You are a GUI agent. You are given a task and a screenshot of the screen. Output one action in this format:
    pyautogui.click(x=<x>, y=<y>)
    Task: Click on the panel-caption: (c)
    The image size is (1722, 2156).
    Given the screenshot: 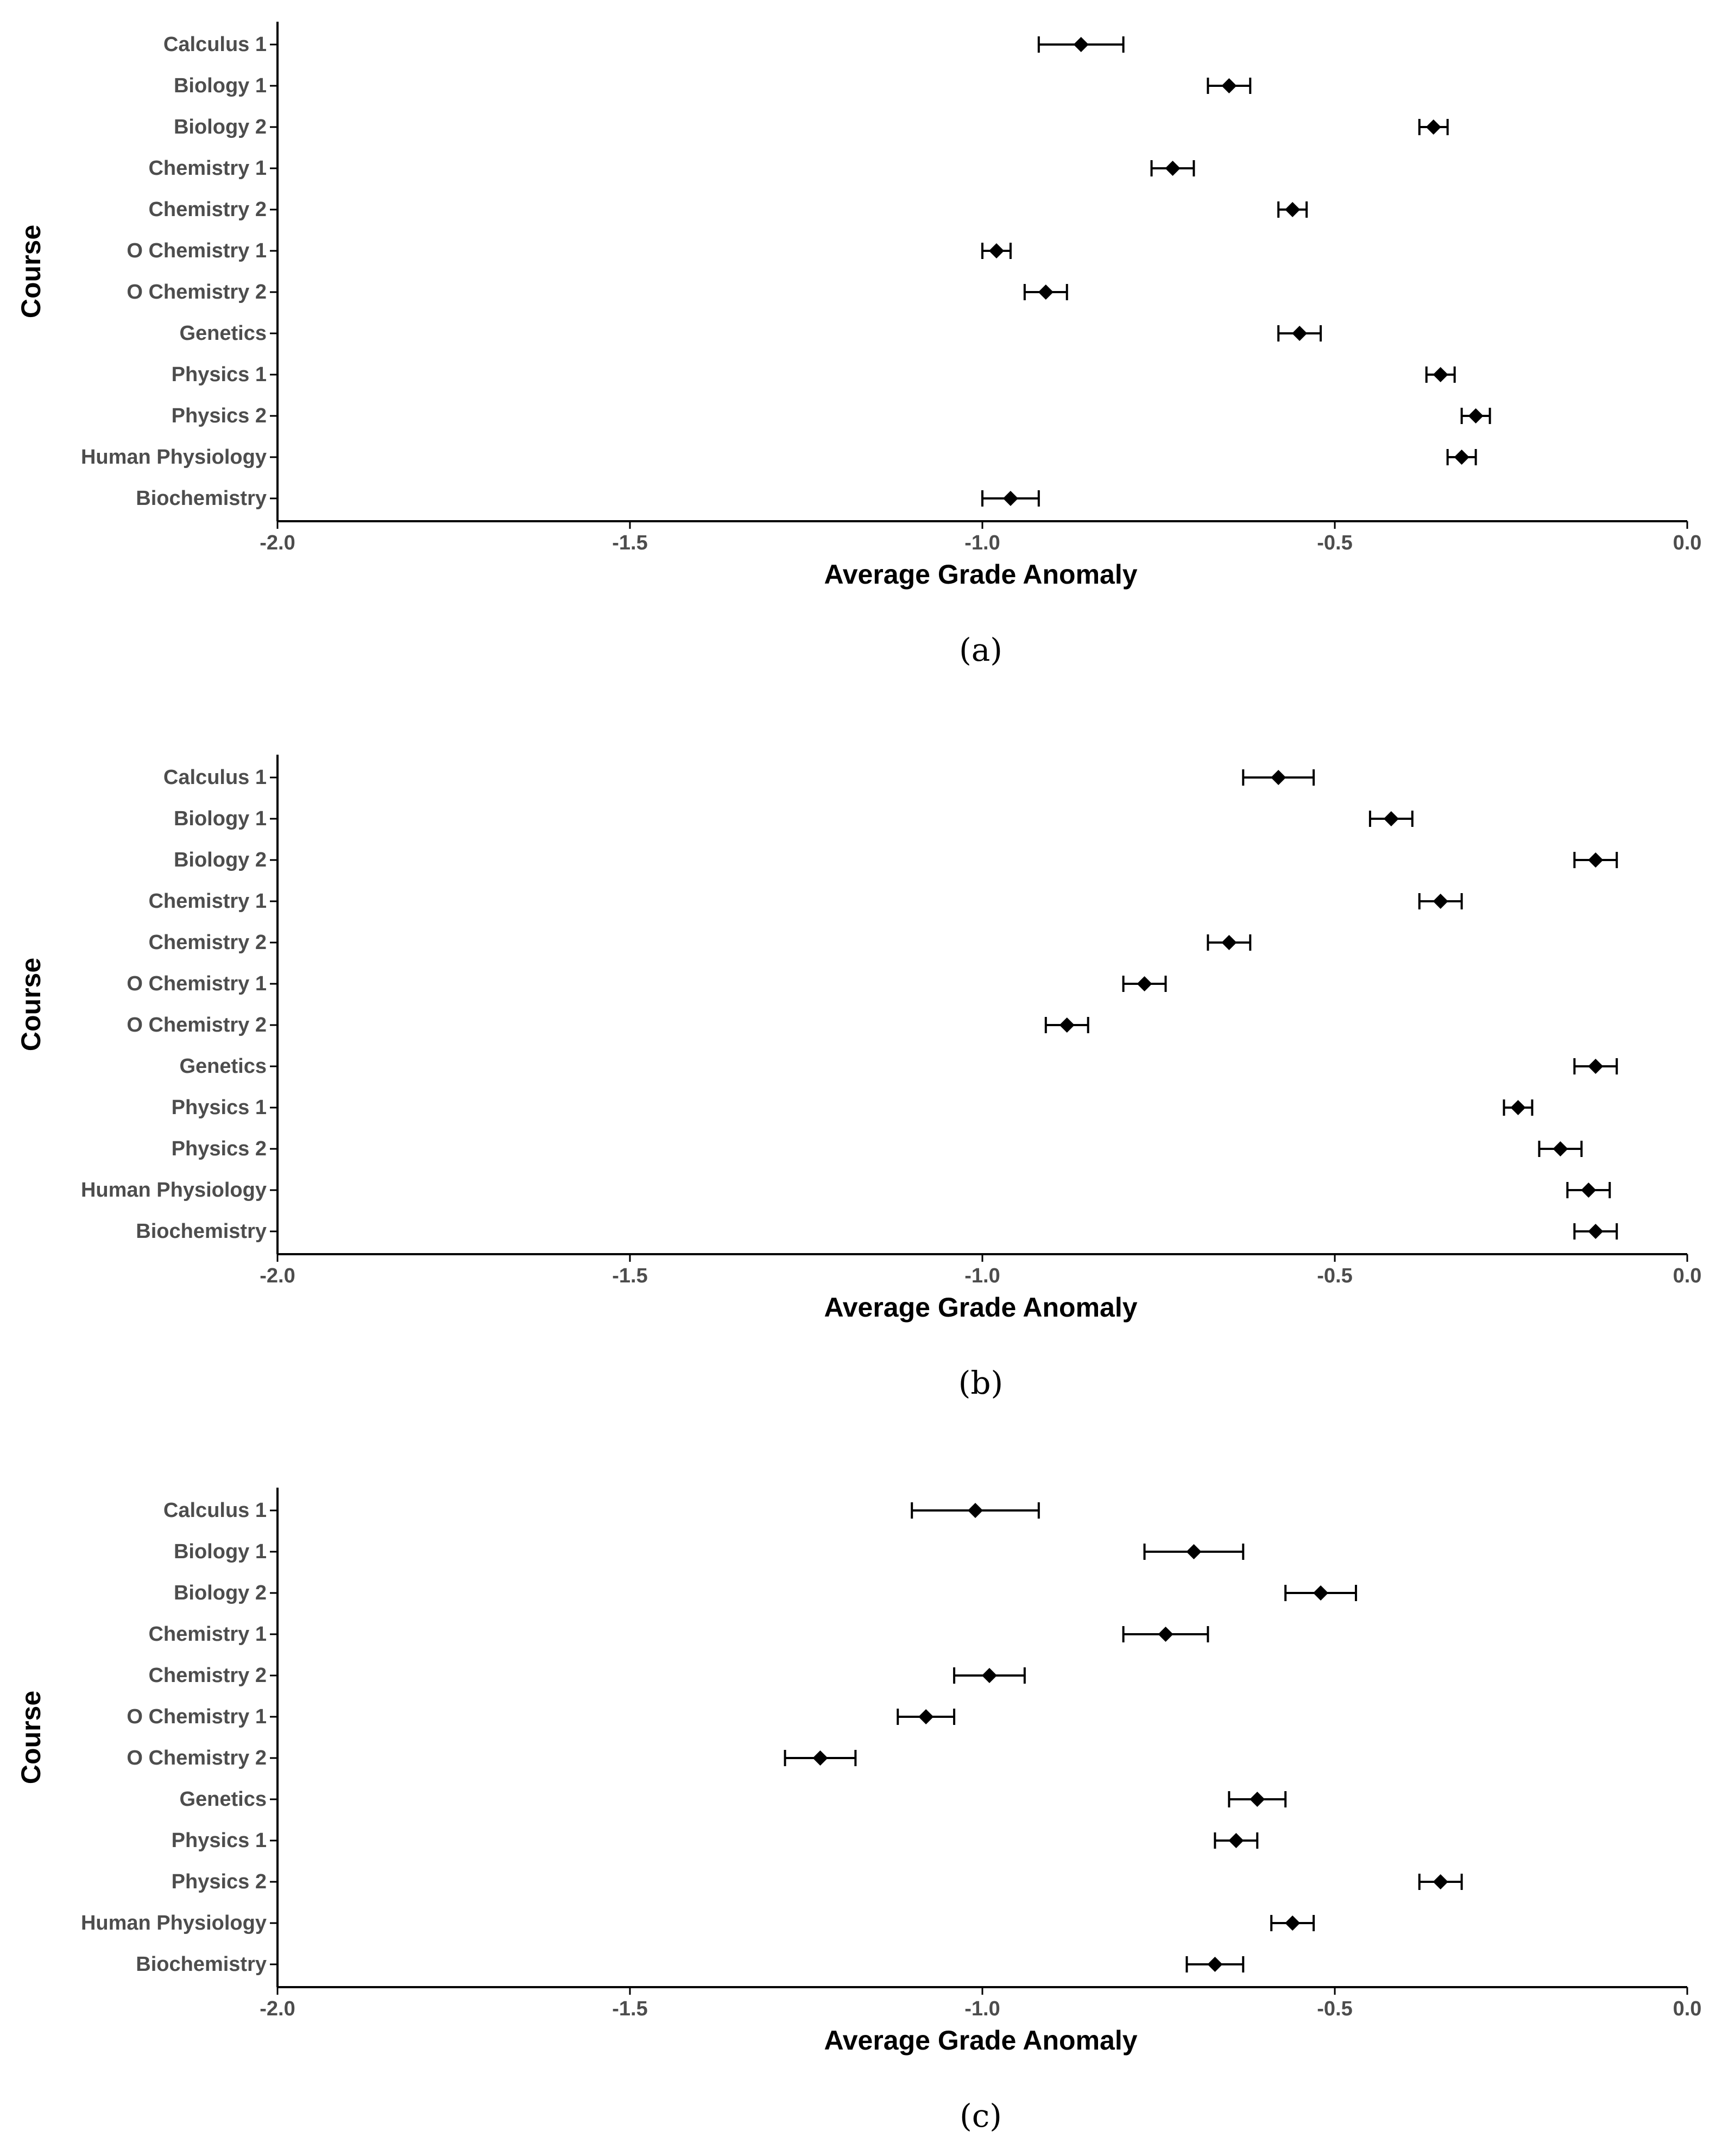 What is the action you would take?
    pyautogui.click(x=981, y=2115)
    